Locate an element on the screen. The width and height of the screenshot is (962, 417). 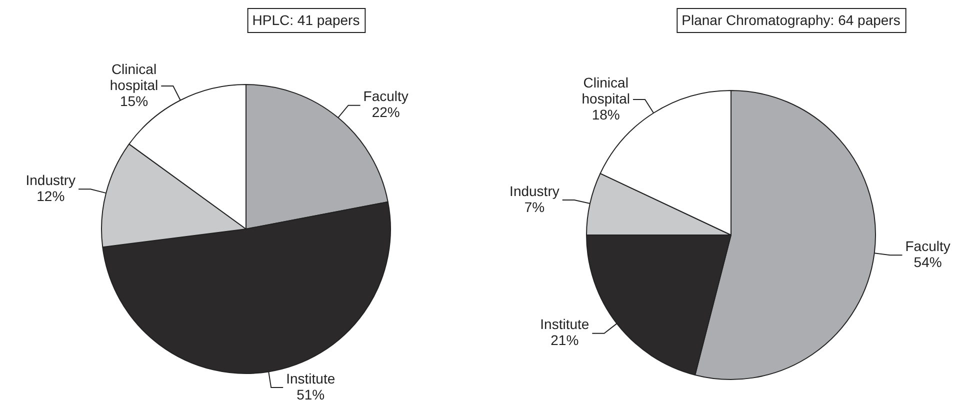
data-label: 21% is located at coordinates (564, 340).